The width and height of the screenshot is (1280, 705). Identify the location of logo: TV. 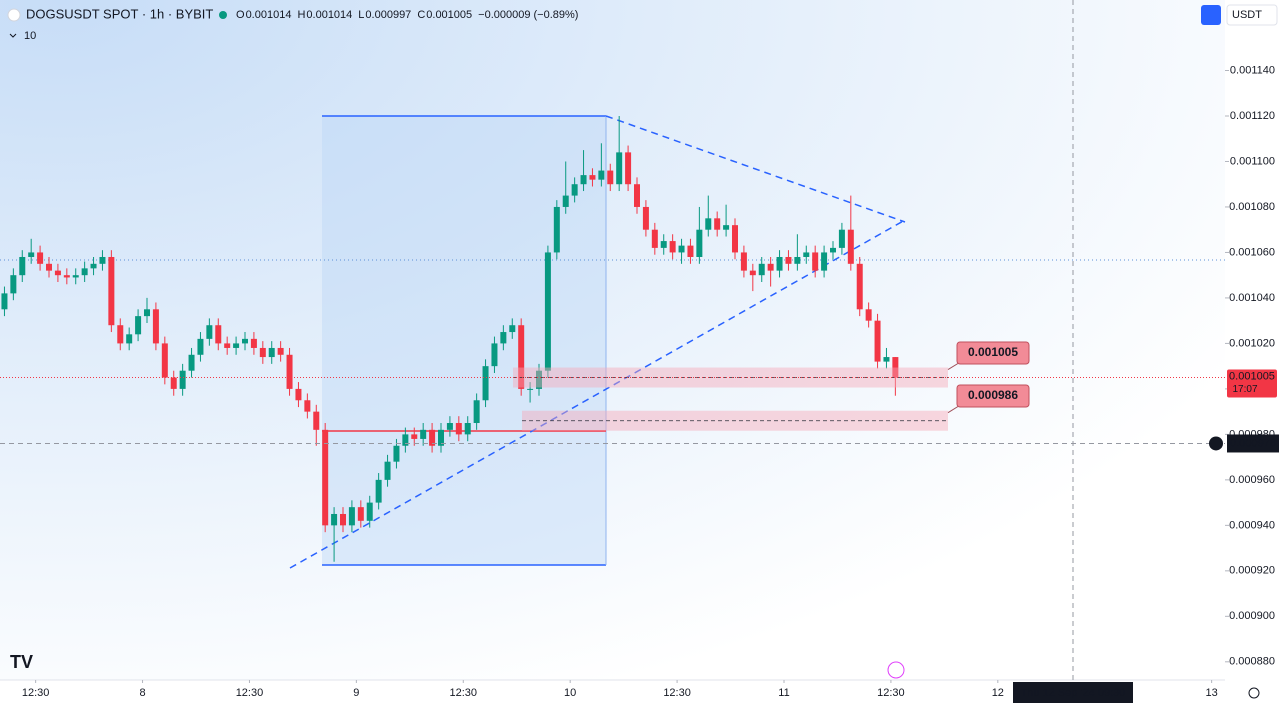
(21, 662).